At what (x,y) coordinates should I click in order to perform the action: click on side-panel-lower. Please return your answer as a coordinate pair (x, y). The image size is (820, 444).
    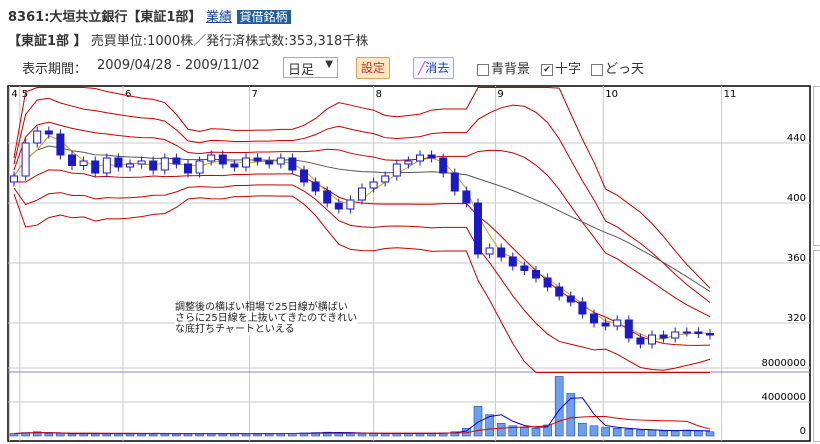
    Looking at the image, I should click on (816, 346).